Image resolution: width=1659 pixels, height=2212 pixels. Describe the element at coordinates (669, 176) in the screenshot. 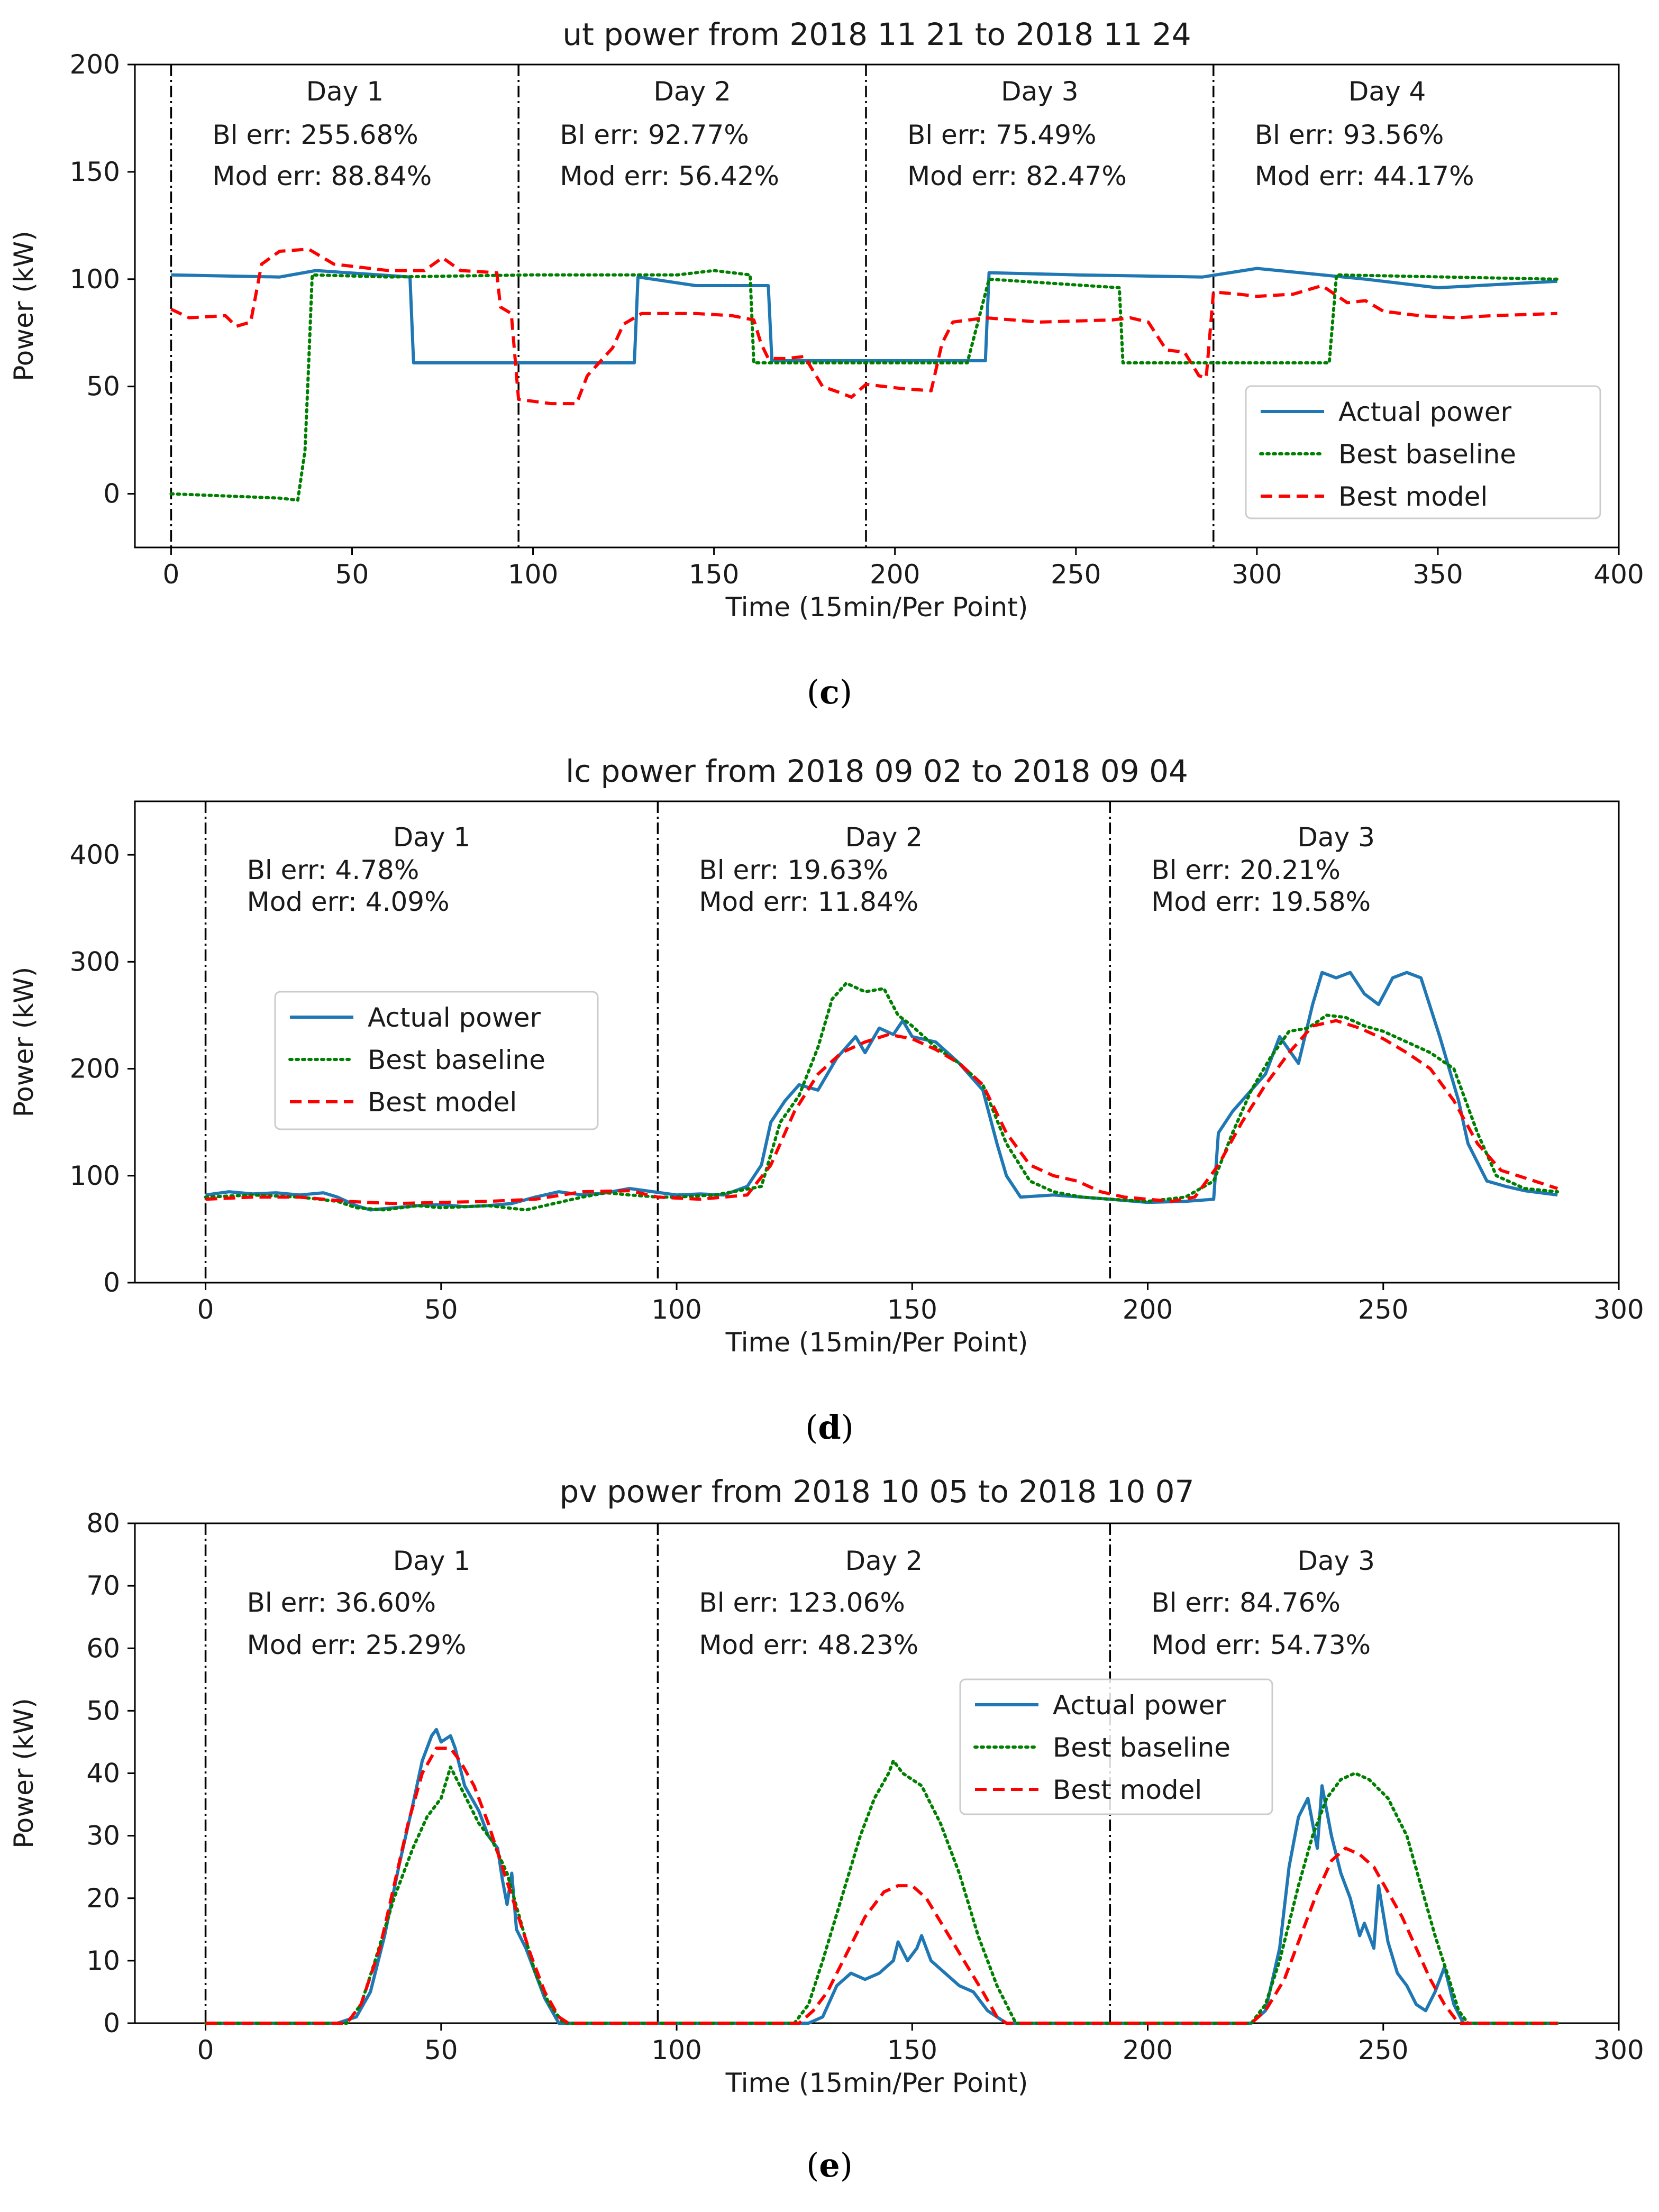

I see `model-error-label: Mod err: 56.42%` at that location.